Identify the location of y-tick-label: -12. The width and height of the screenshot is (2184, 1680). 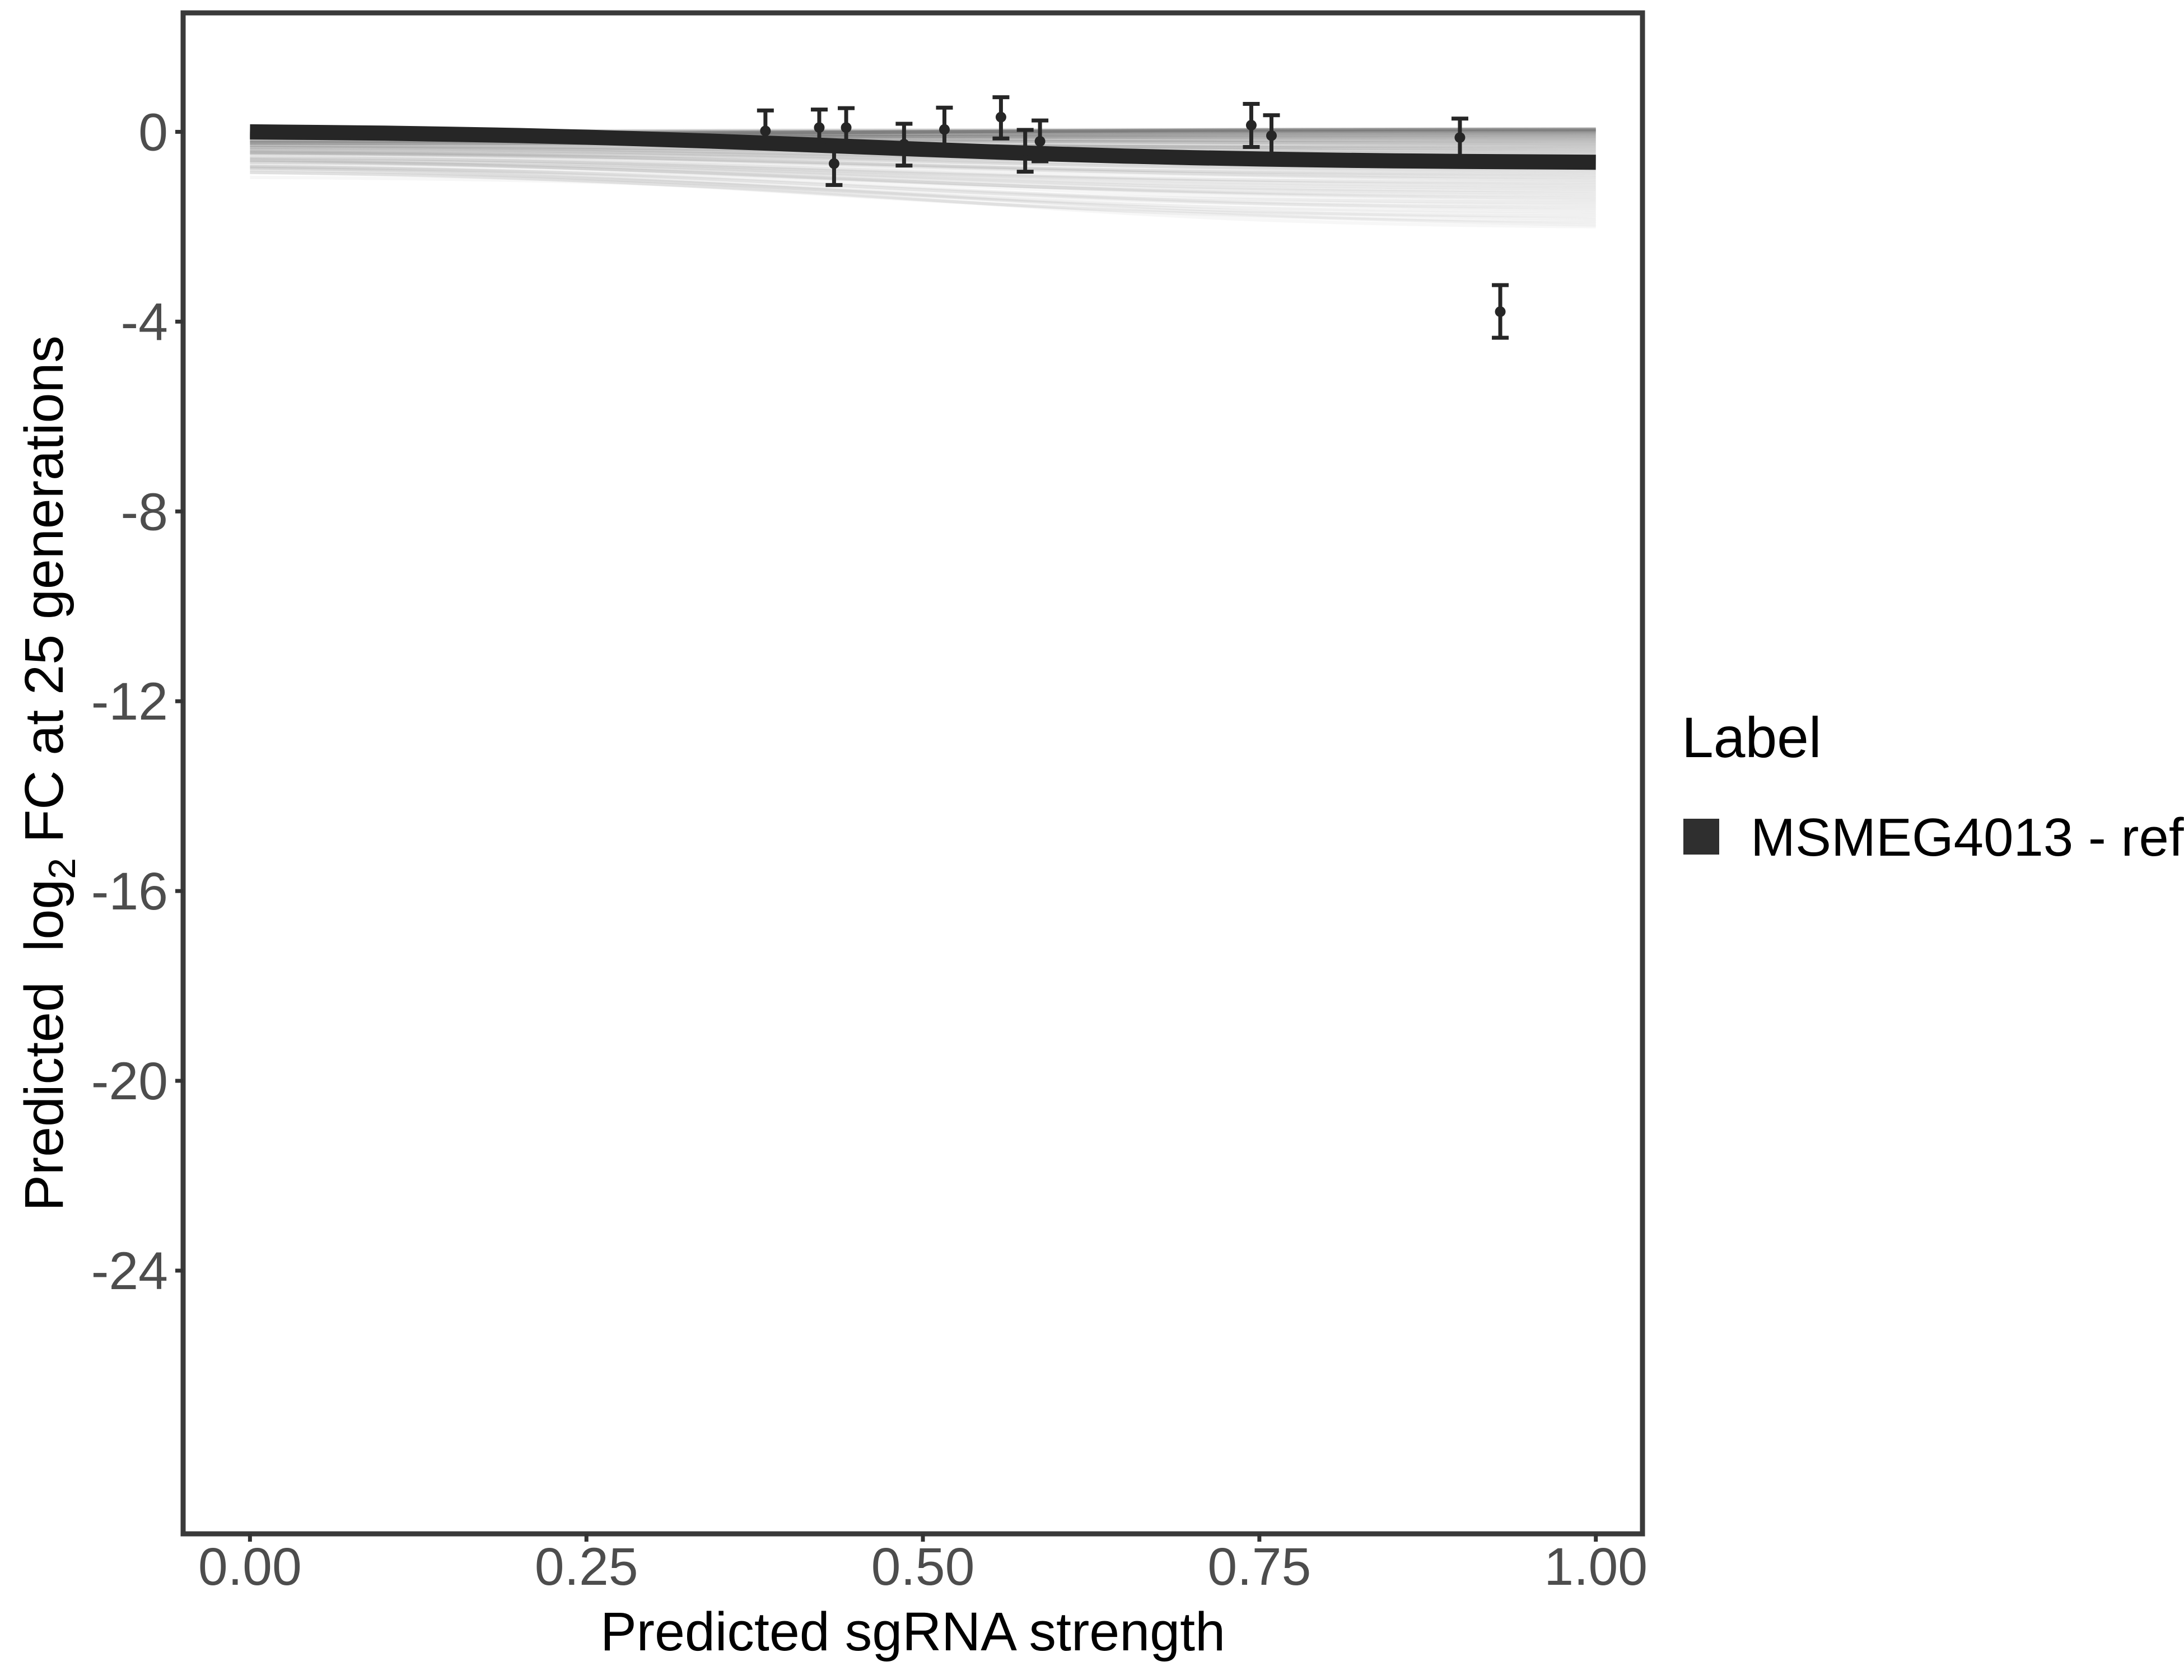
(129, 702).